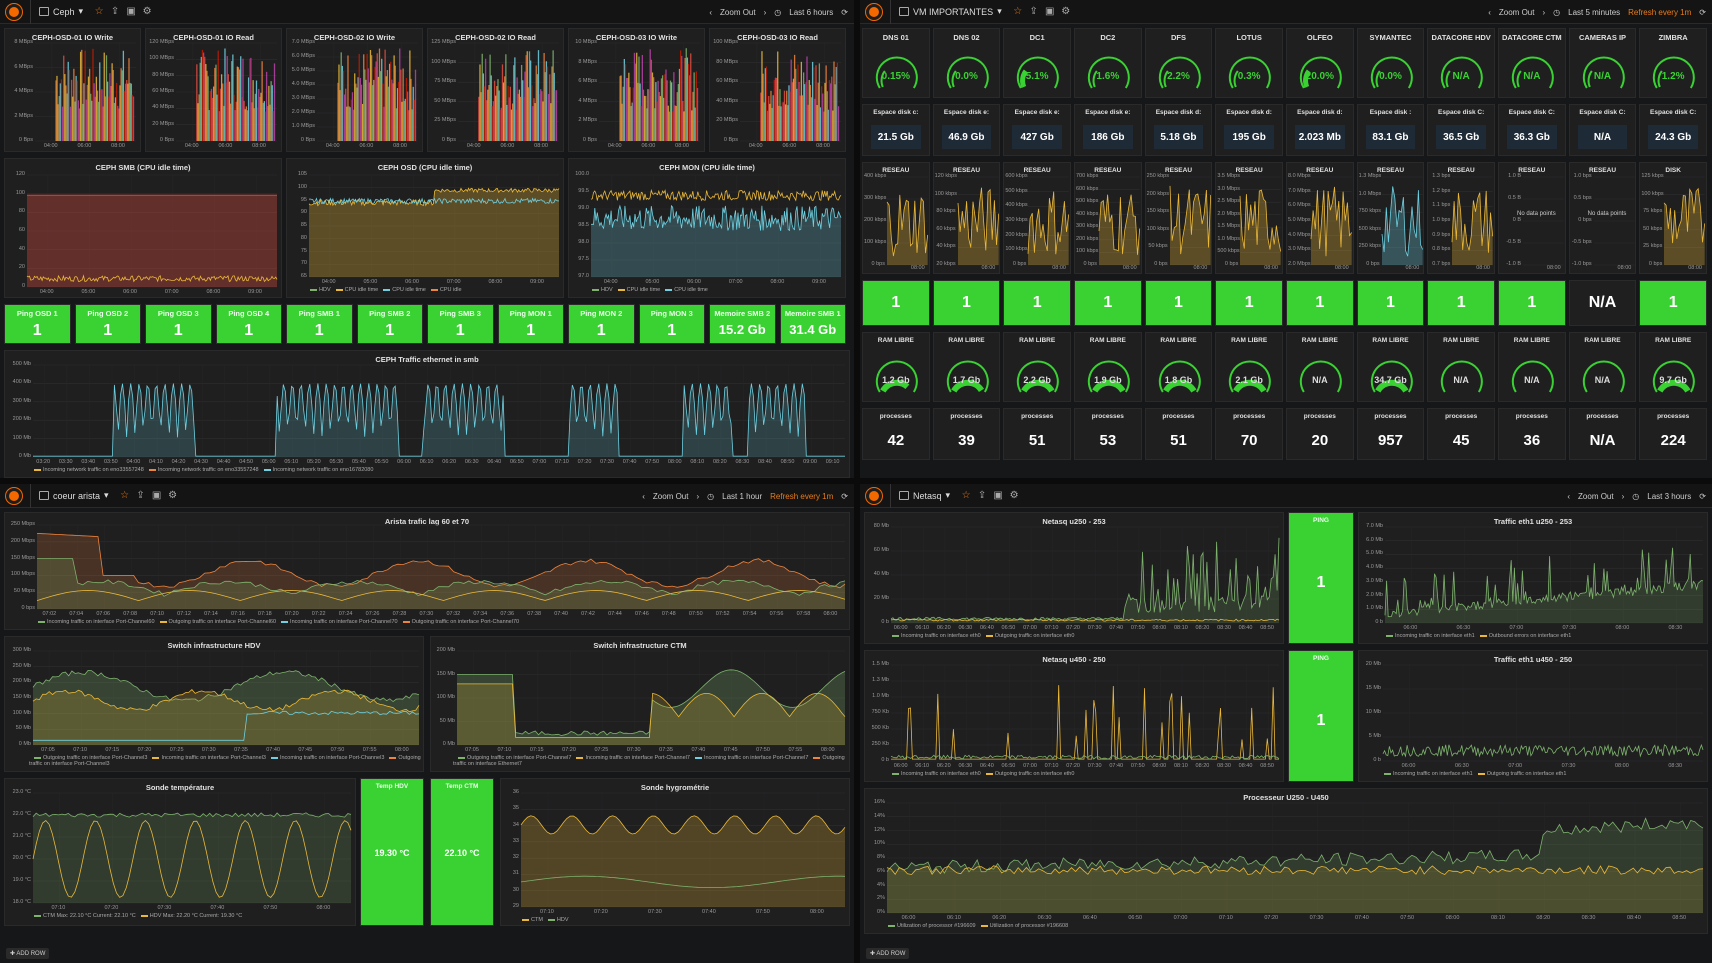 The height and width of the screenshot is (963, 1712). What do you see at coordinates (1319, 37) in the screenshot?
I see `panel-title: OLFEO` at bounding box center [1319, 37].